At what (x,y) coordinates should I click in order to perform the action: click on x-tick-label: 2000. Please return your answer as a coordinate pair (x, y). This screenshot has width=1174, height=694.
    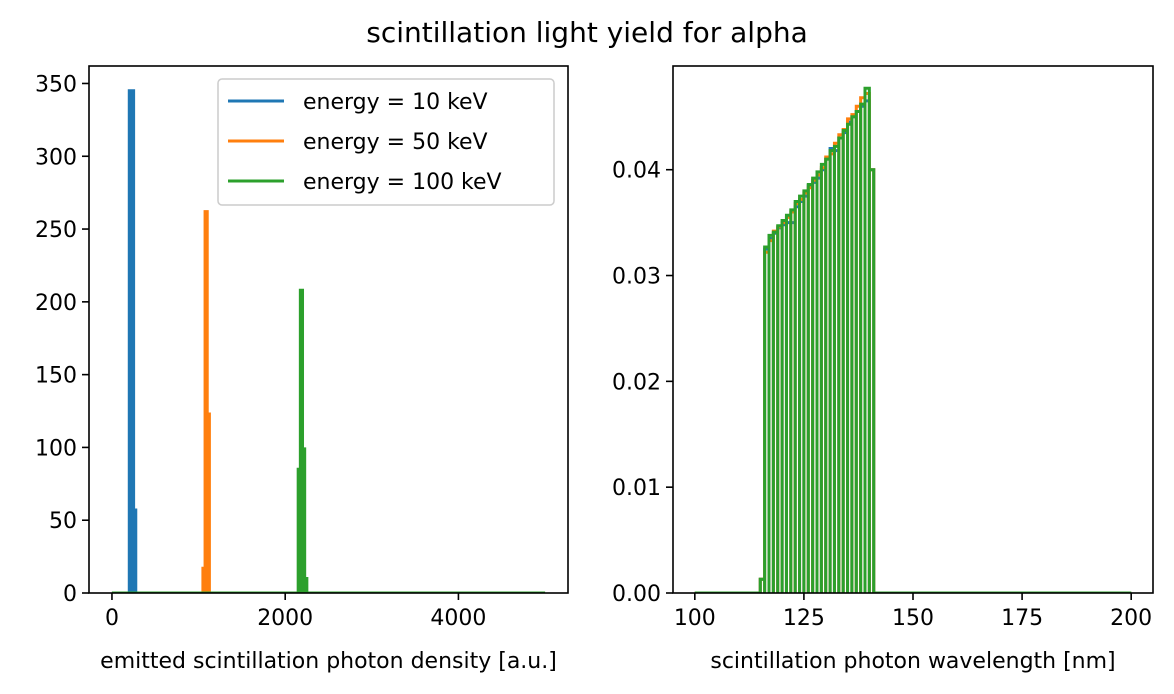
    Looking at the image, I should click on (285, 618).